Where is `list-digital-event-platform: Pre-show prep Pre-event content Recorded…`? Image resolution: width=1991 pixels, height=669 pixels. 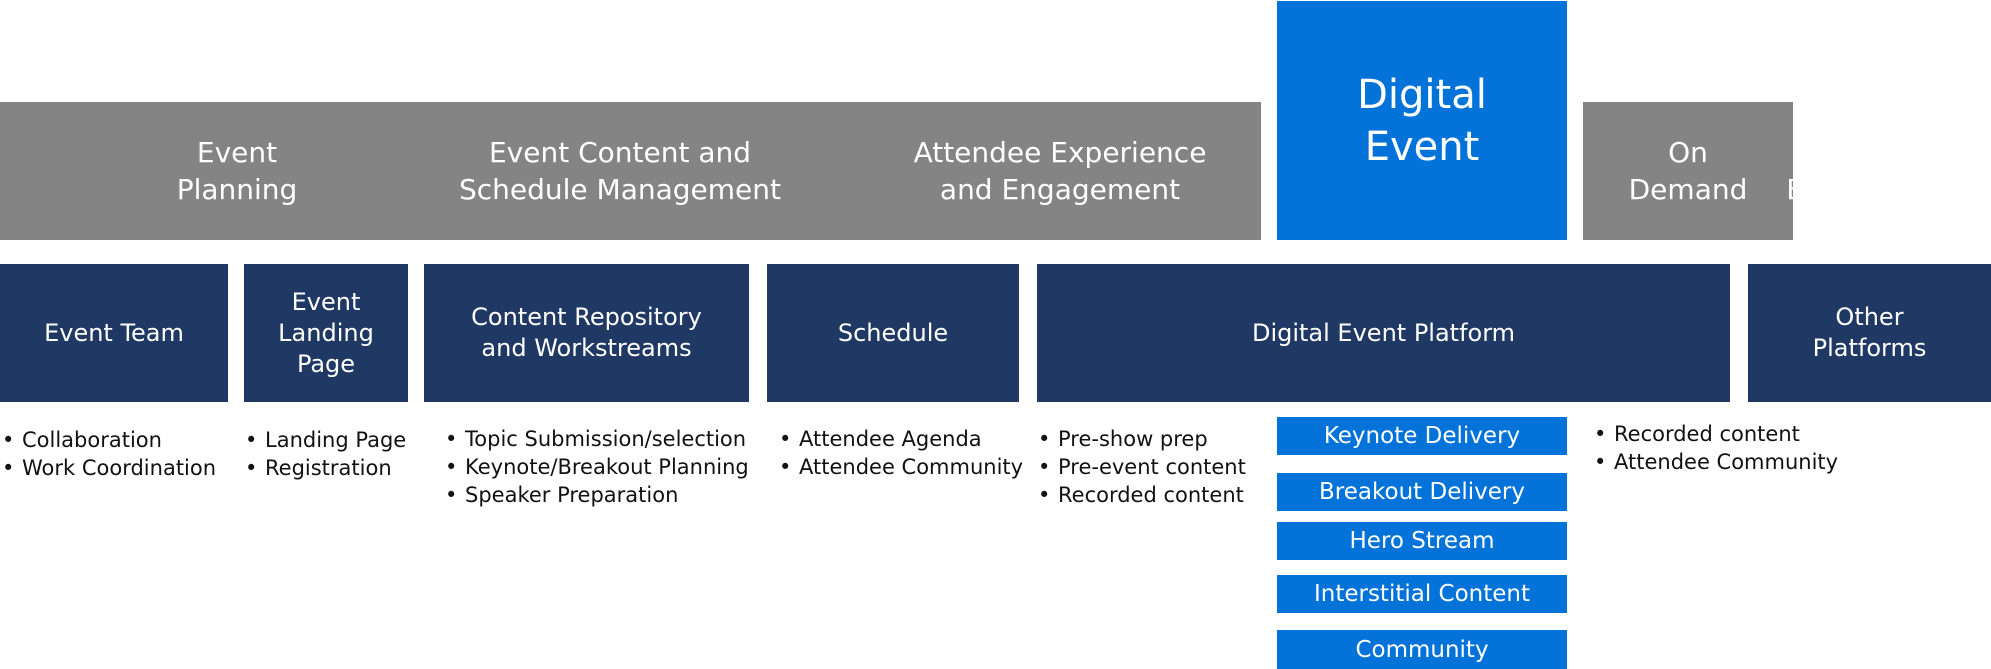
list-digital-event-platform: Pre-show prep Pre-event content Recorded… is located at coordinates (1141, 467).